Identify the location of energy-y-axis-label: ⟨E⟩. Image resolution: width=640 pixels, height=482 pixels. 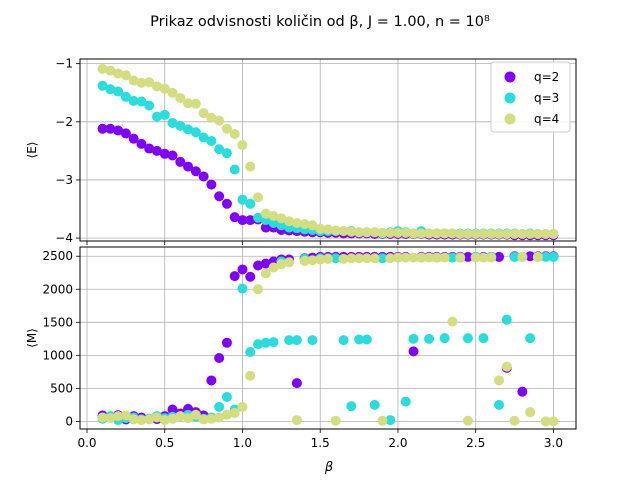
(32, 150).